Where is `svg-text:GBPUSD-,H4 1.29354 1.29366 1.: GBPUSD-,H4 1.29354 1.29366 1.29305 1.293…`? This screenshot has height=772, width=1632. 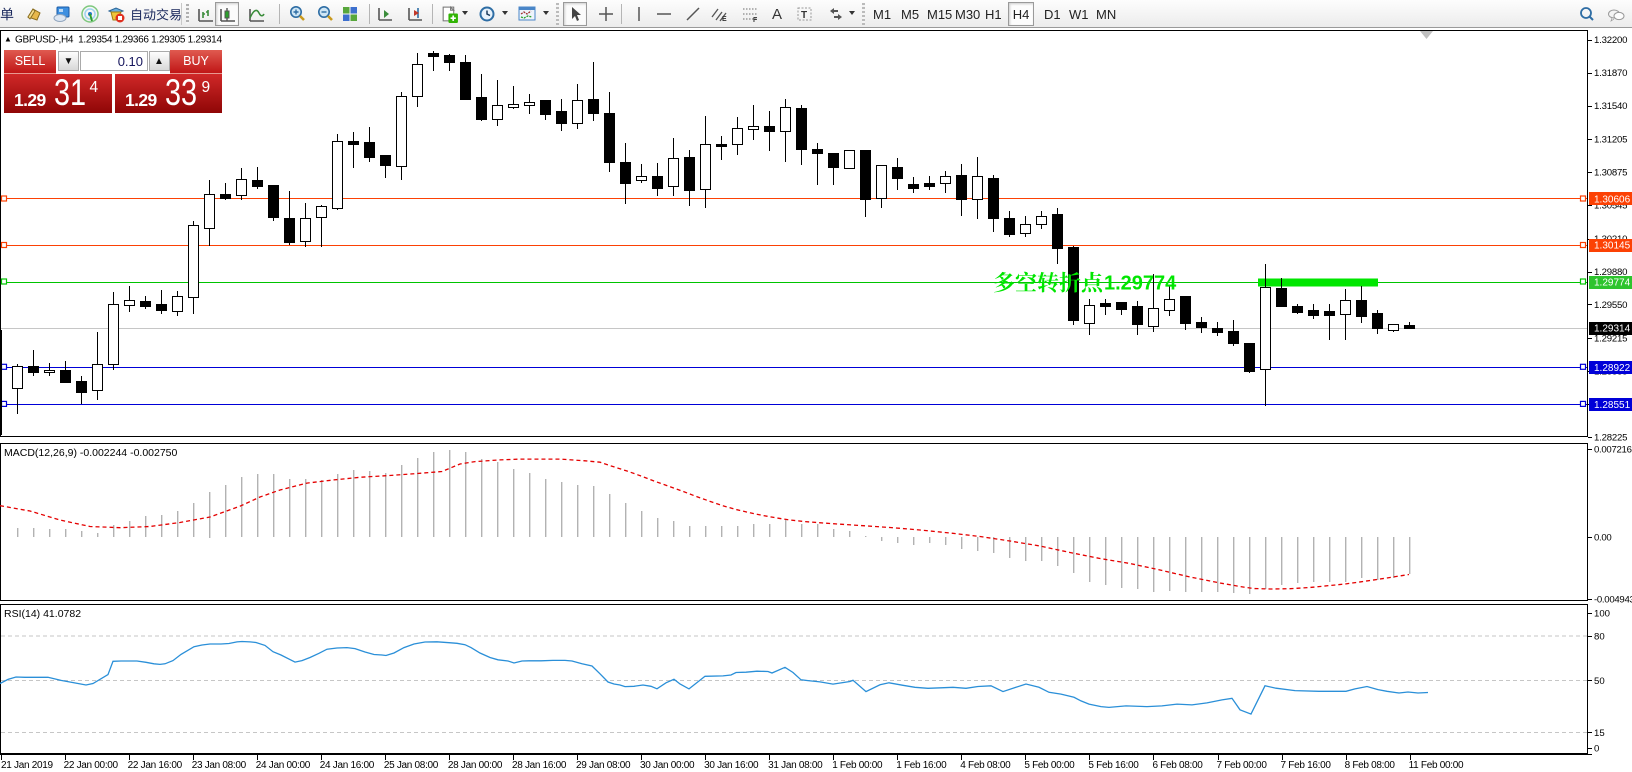
svg-text:GBPUSD-,H4 1.29354 1.29366 1.: GBPUSD-,H4 1.29354 1.29366 1.29305 1.293… is located at coordinates (118, 40).